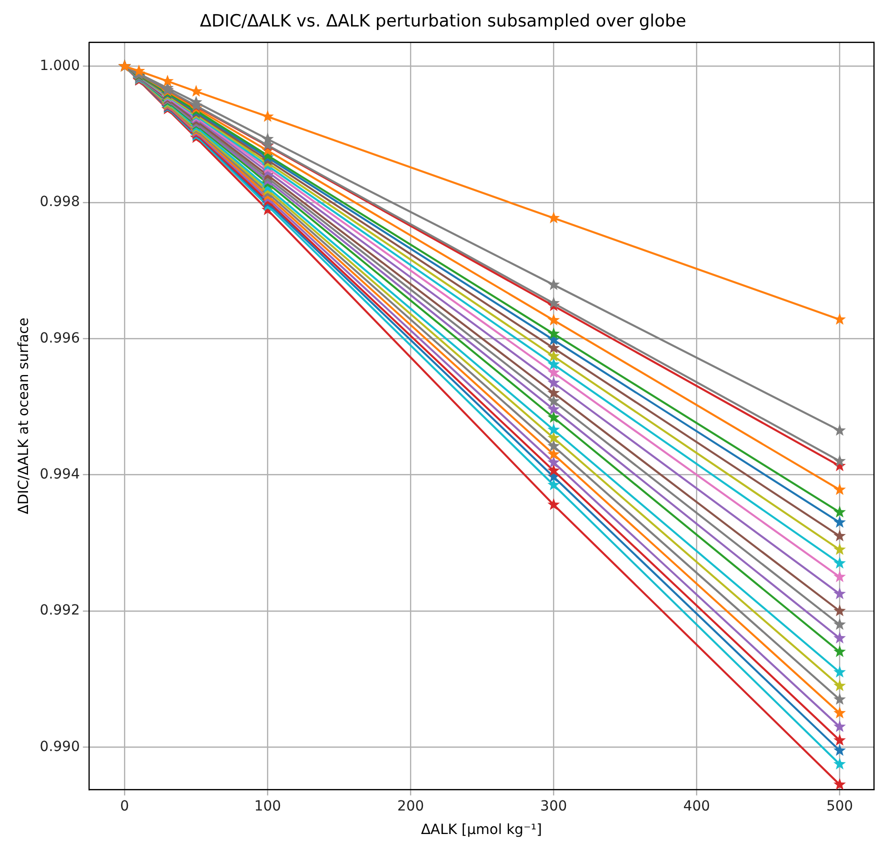 This screenshot has height=853, width=896. I want to click on x-tick-label: 0, so click(125, 806).